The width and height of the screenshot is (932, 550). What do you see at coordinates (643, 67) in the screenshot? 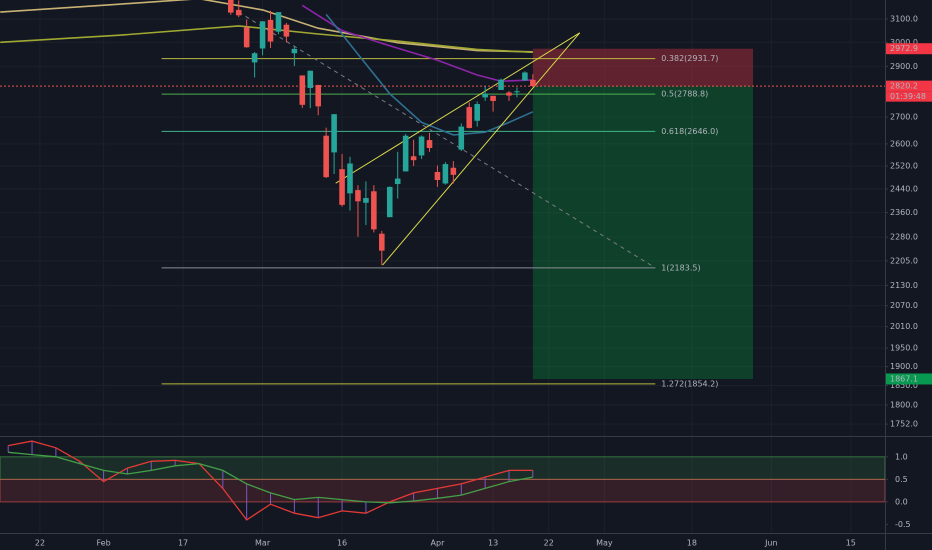
I see `stop-zone` at bounding box center [643, 67].